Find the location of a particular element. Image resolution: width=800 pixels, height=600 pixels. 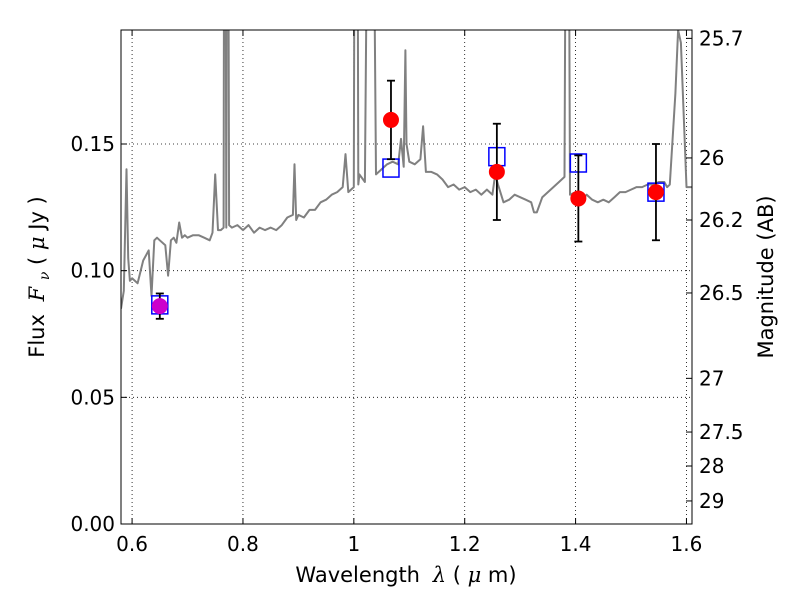

y-tick-label: 0.05 is located at coordinates (92, 397).